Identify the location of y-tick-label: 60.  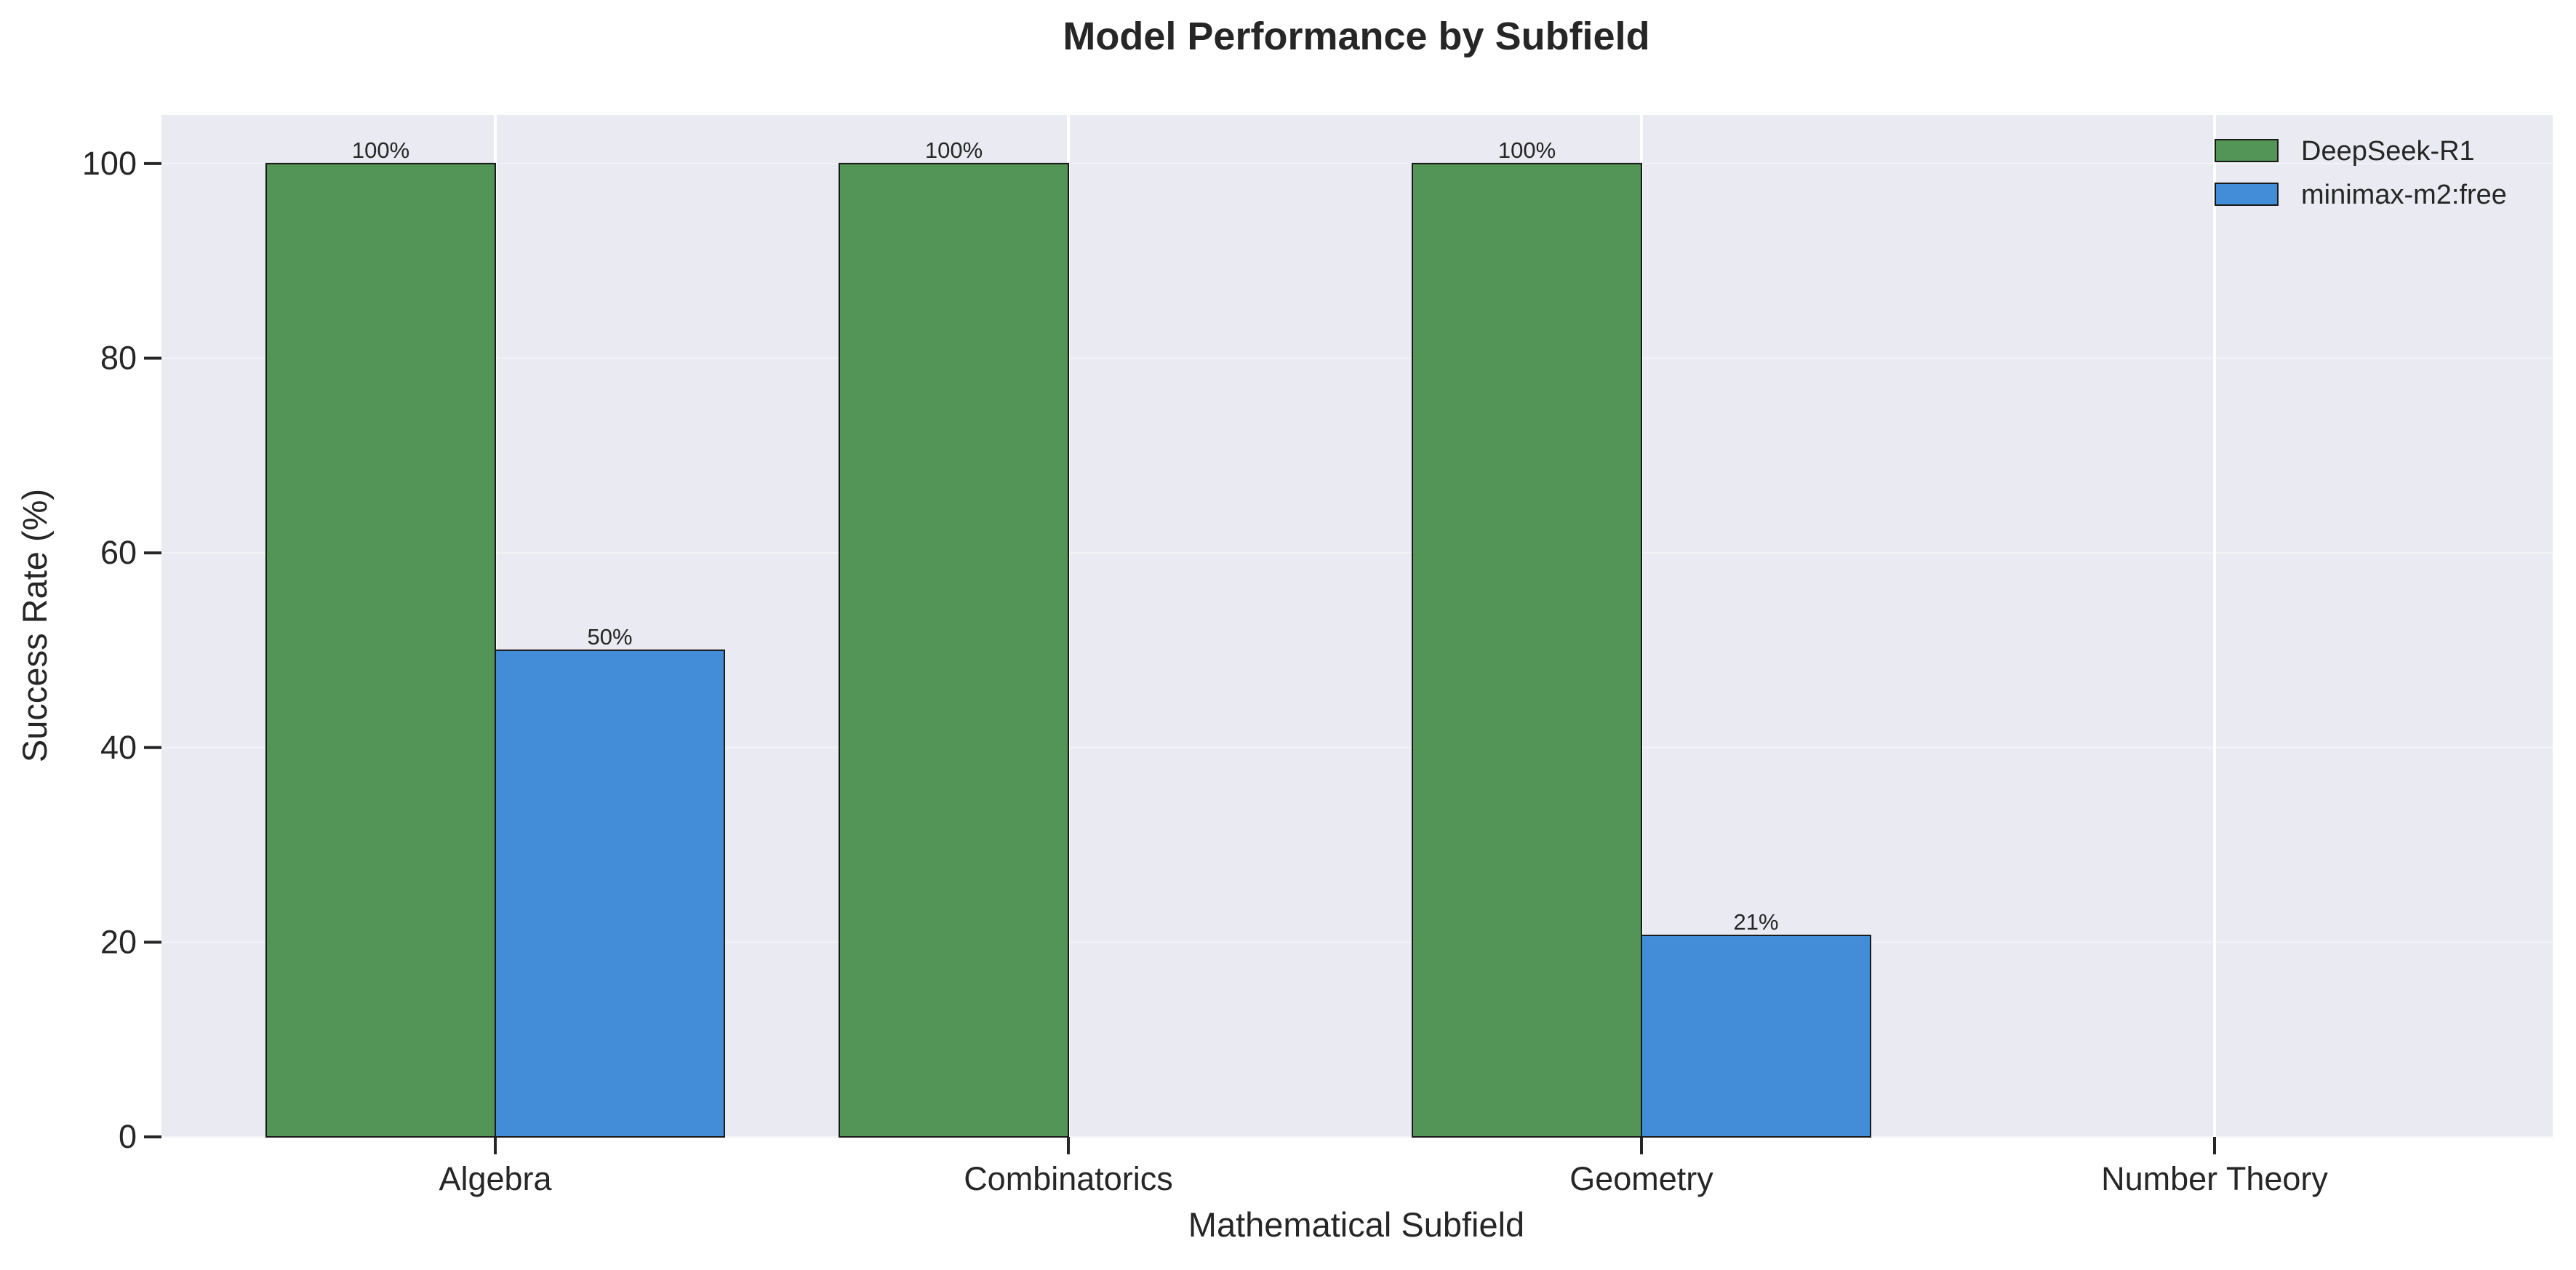
(118, 552).